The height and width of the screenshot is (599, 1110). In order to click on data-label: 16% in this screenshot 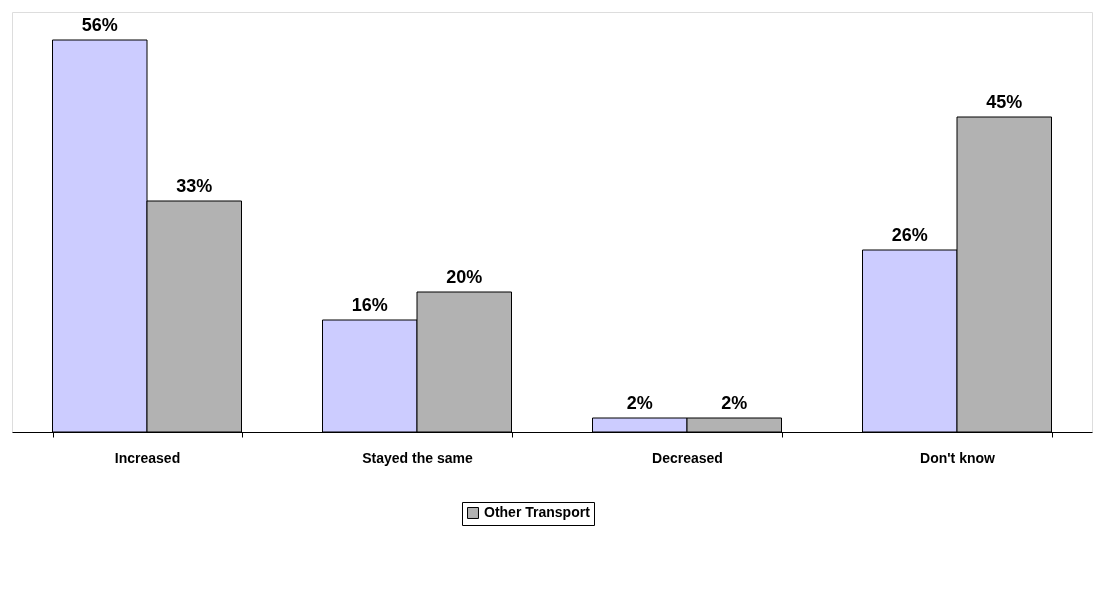, I will do `click(369, 305)`.